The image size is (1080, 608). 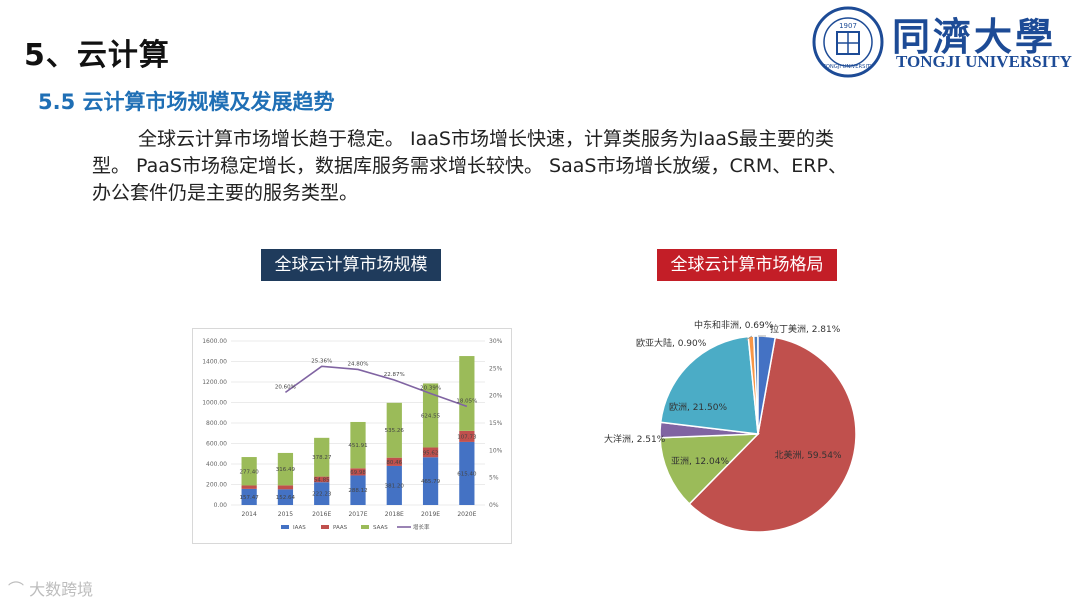 What do you see at coordinates (97, 55) in the screenshot?
I see `page-title: 5、云计算` at bounding box center [97, 55].